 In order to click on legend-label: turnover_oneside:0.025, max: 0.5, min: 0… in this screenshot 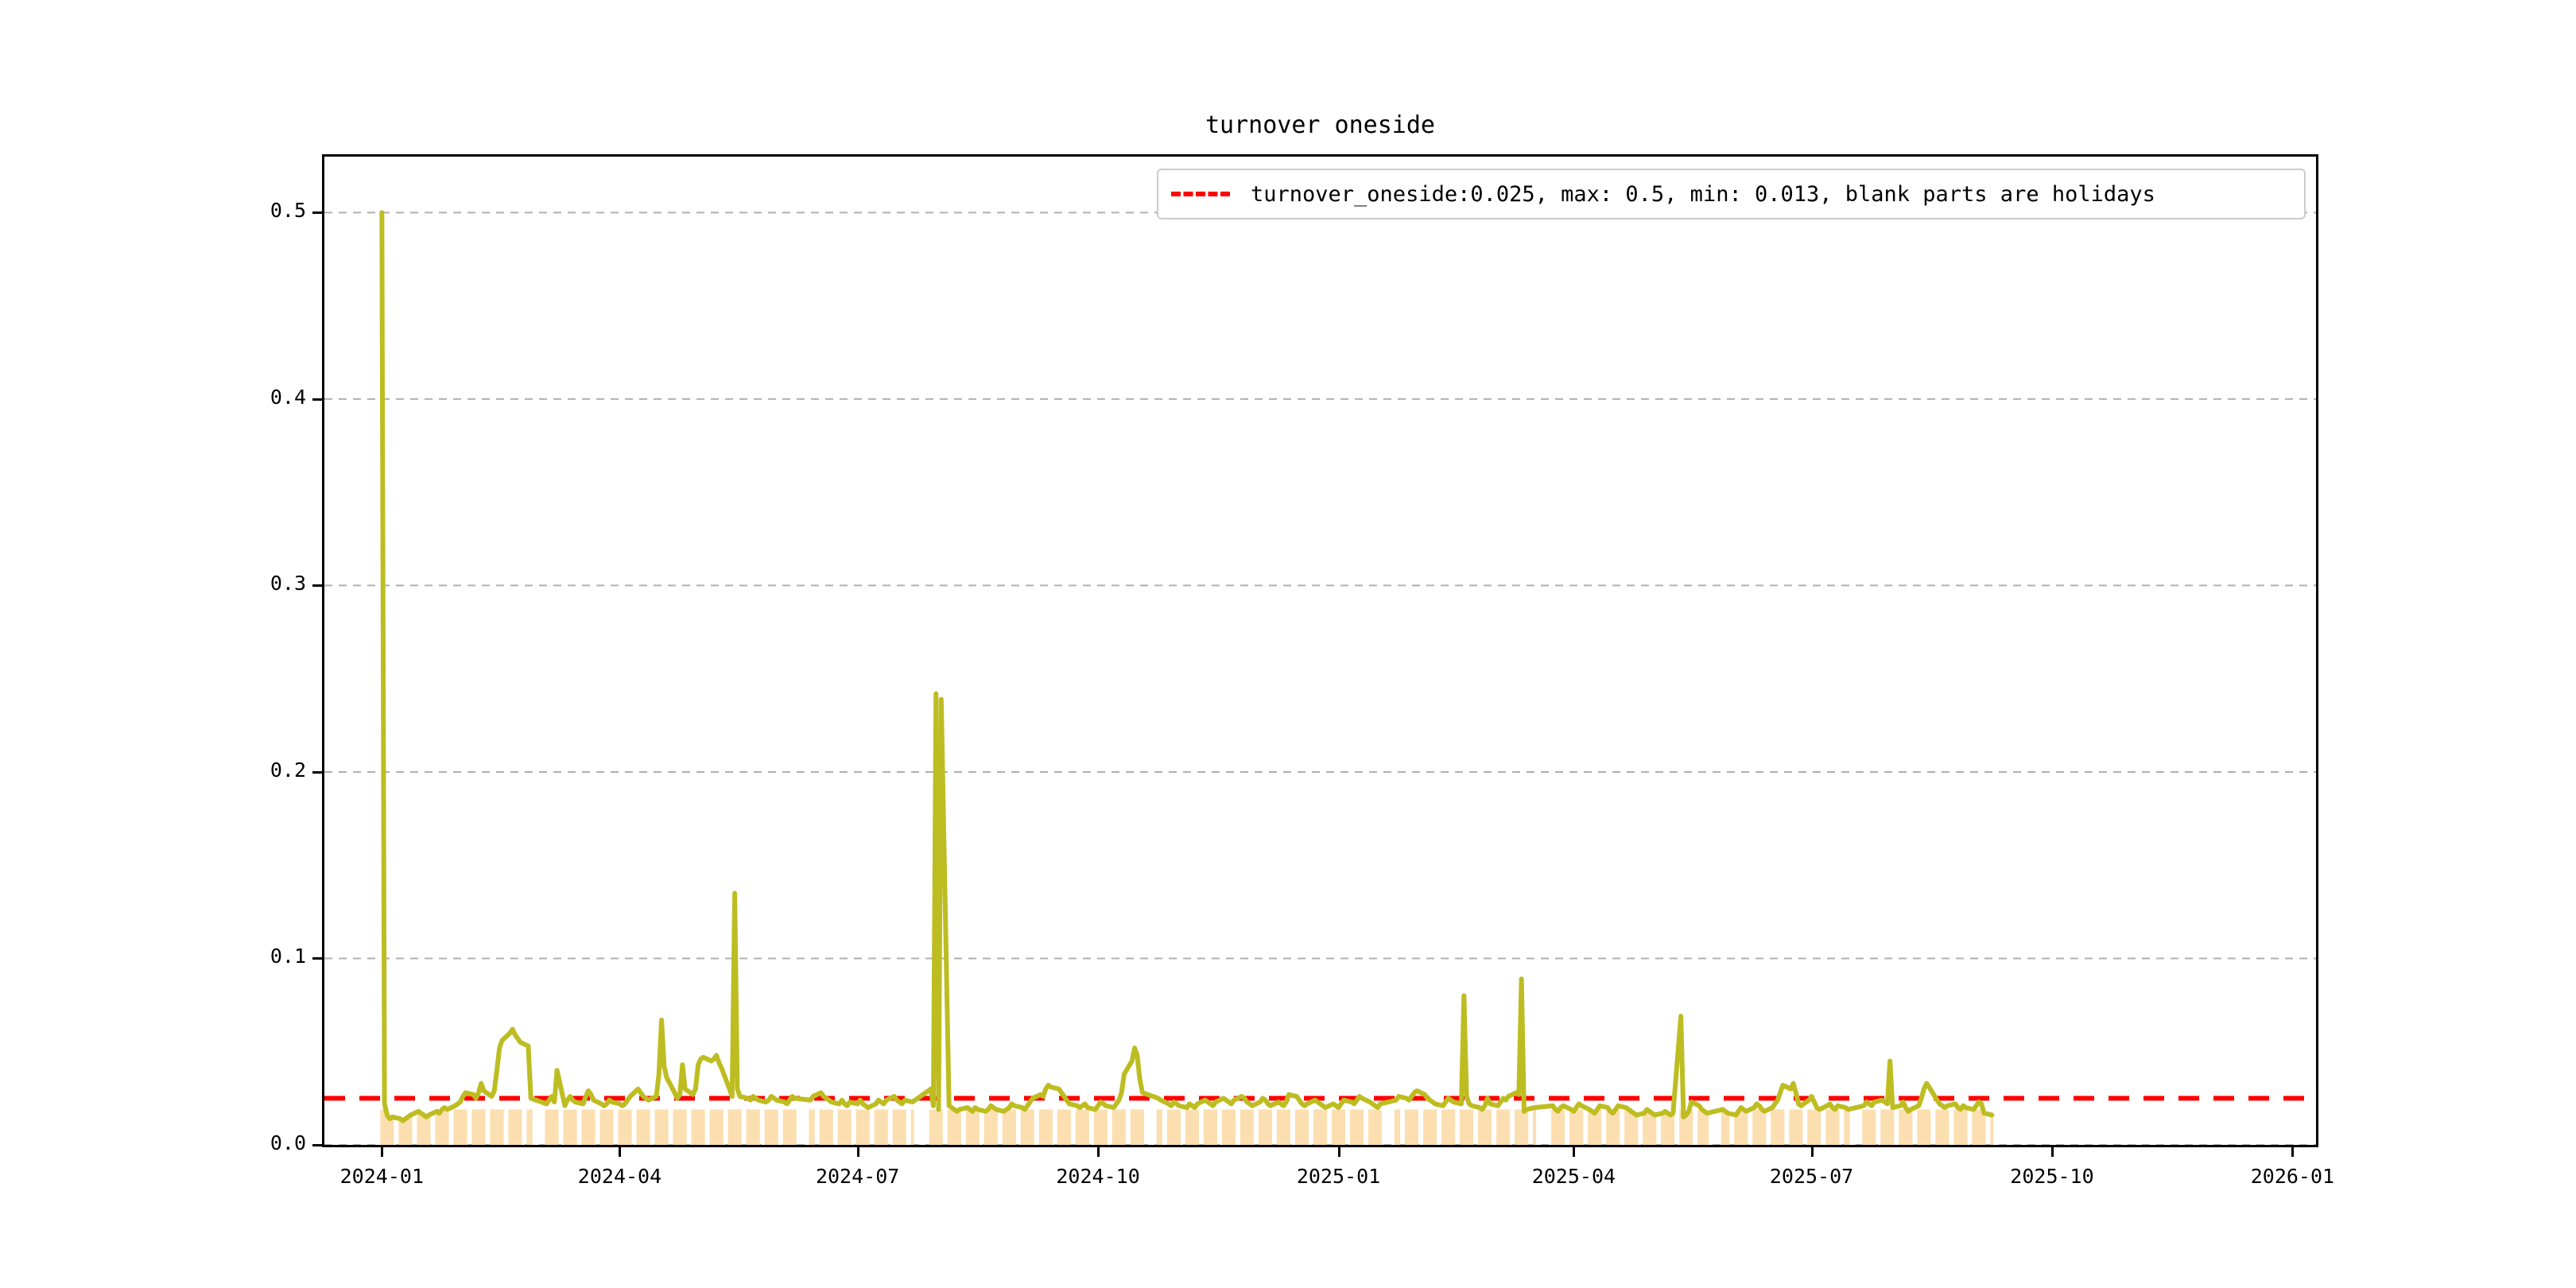, I will do `click(1703, 194)`.